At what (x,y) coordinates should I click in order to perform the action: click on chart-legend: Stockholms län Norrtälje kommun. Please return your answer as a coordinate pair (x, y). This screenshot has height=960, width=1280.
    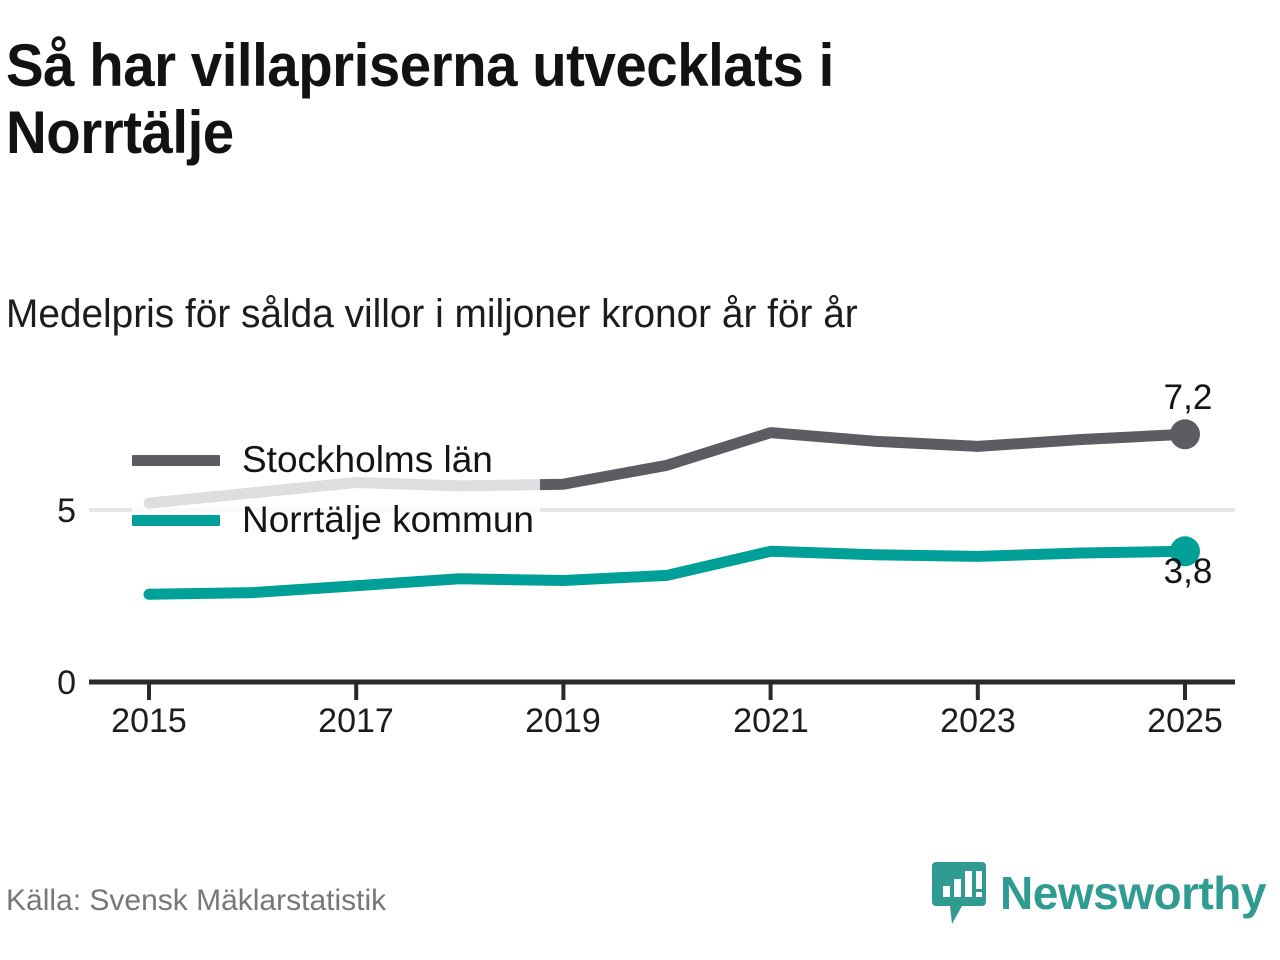
    Looking at the image, I should click on (336, 490).